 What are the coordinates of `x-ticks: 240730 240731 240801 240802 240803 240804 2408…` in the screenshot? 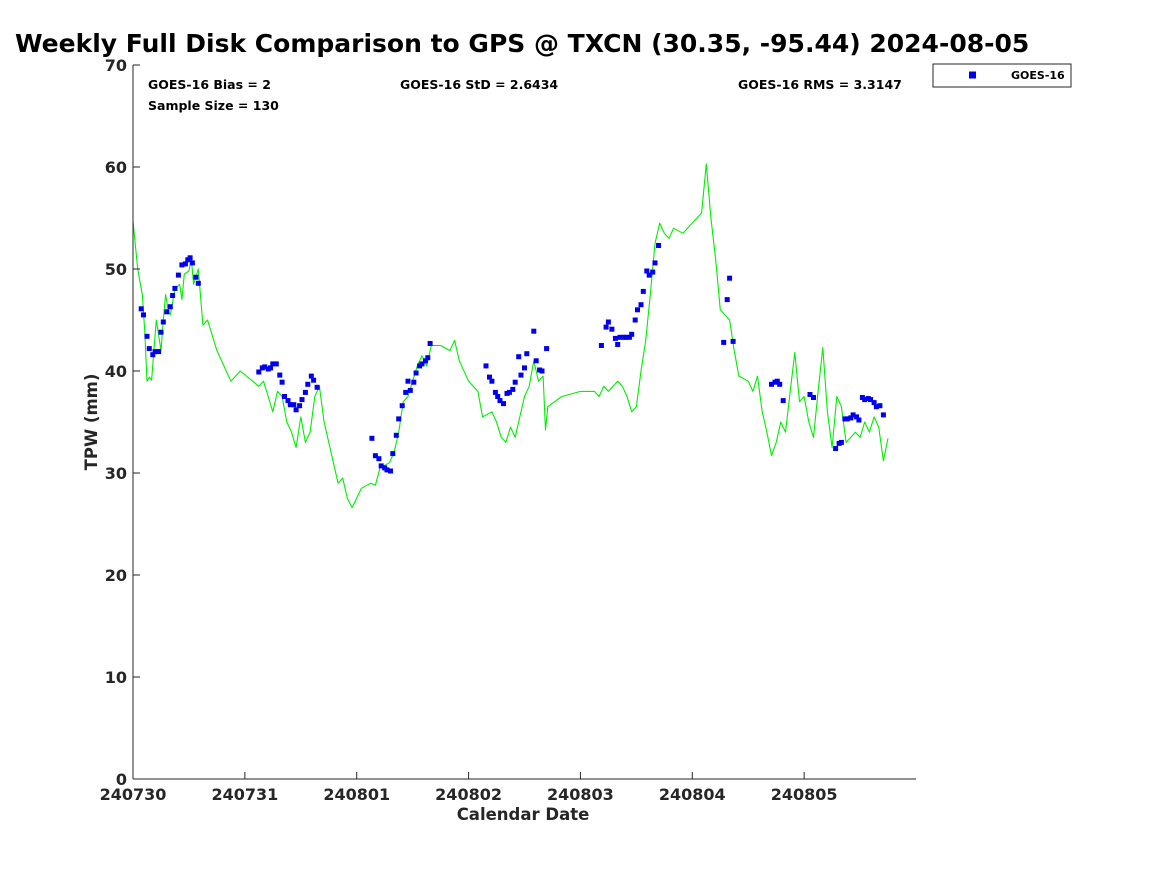 It's located at (469, 788).